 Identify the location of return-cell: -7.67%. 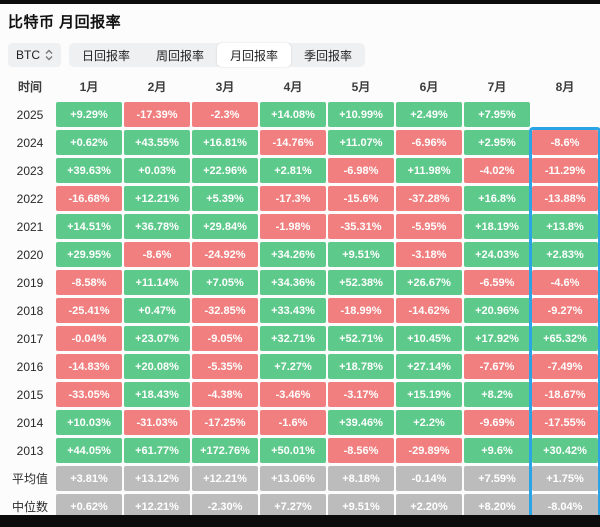
(497, 366).